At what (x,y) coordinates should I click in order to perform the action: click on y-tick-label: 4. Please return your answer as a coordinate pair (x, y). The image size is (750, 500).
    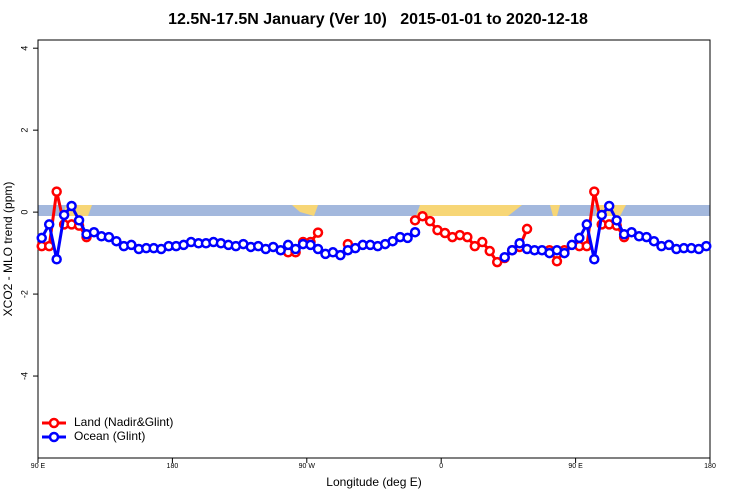
    Looking at the image, I should click on (24, 48).